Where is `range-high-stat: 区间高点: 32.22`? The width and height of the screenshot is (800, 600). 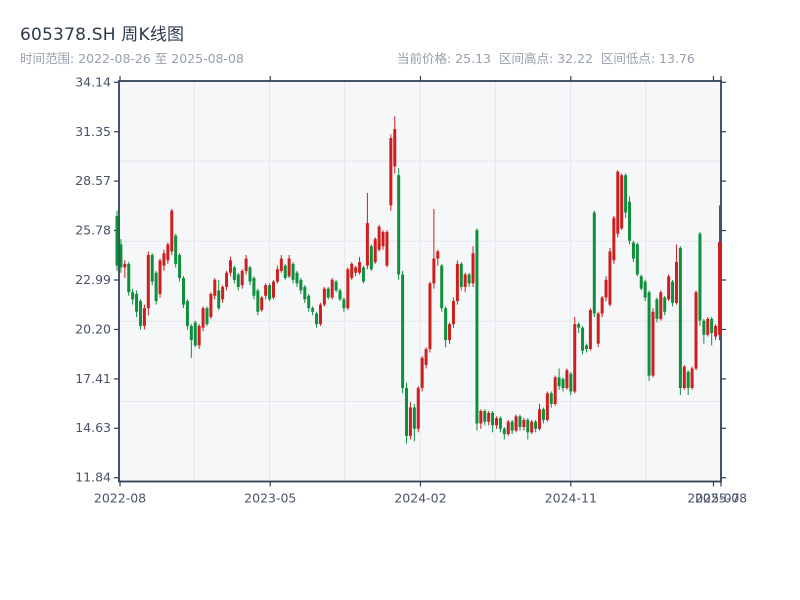 range-high-stat: 区间高点: 32.22 is located at coordinates (545, 58).